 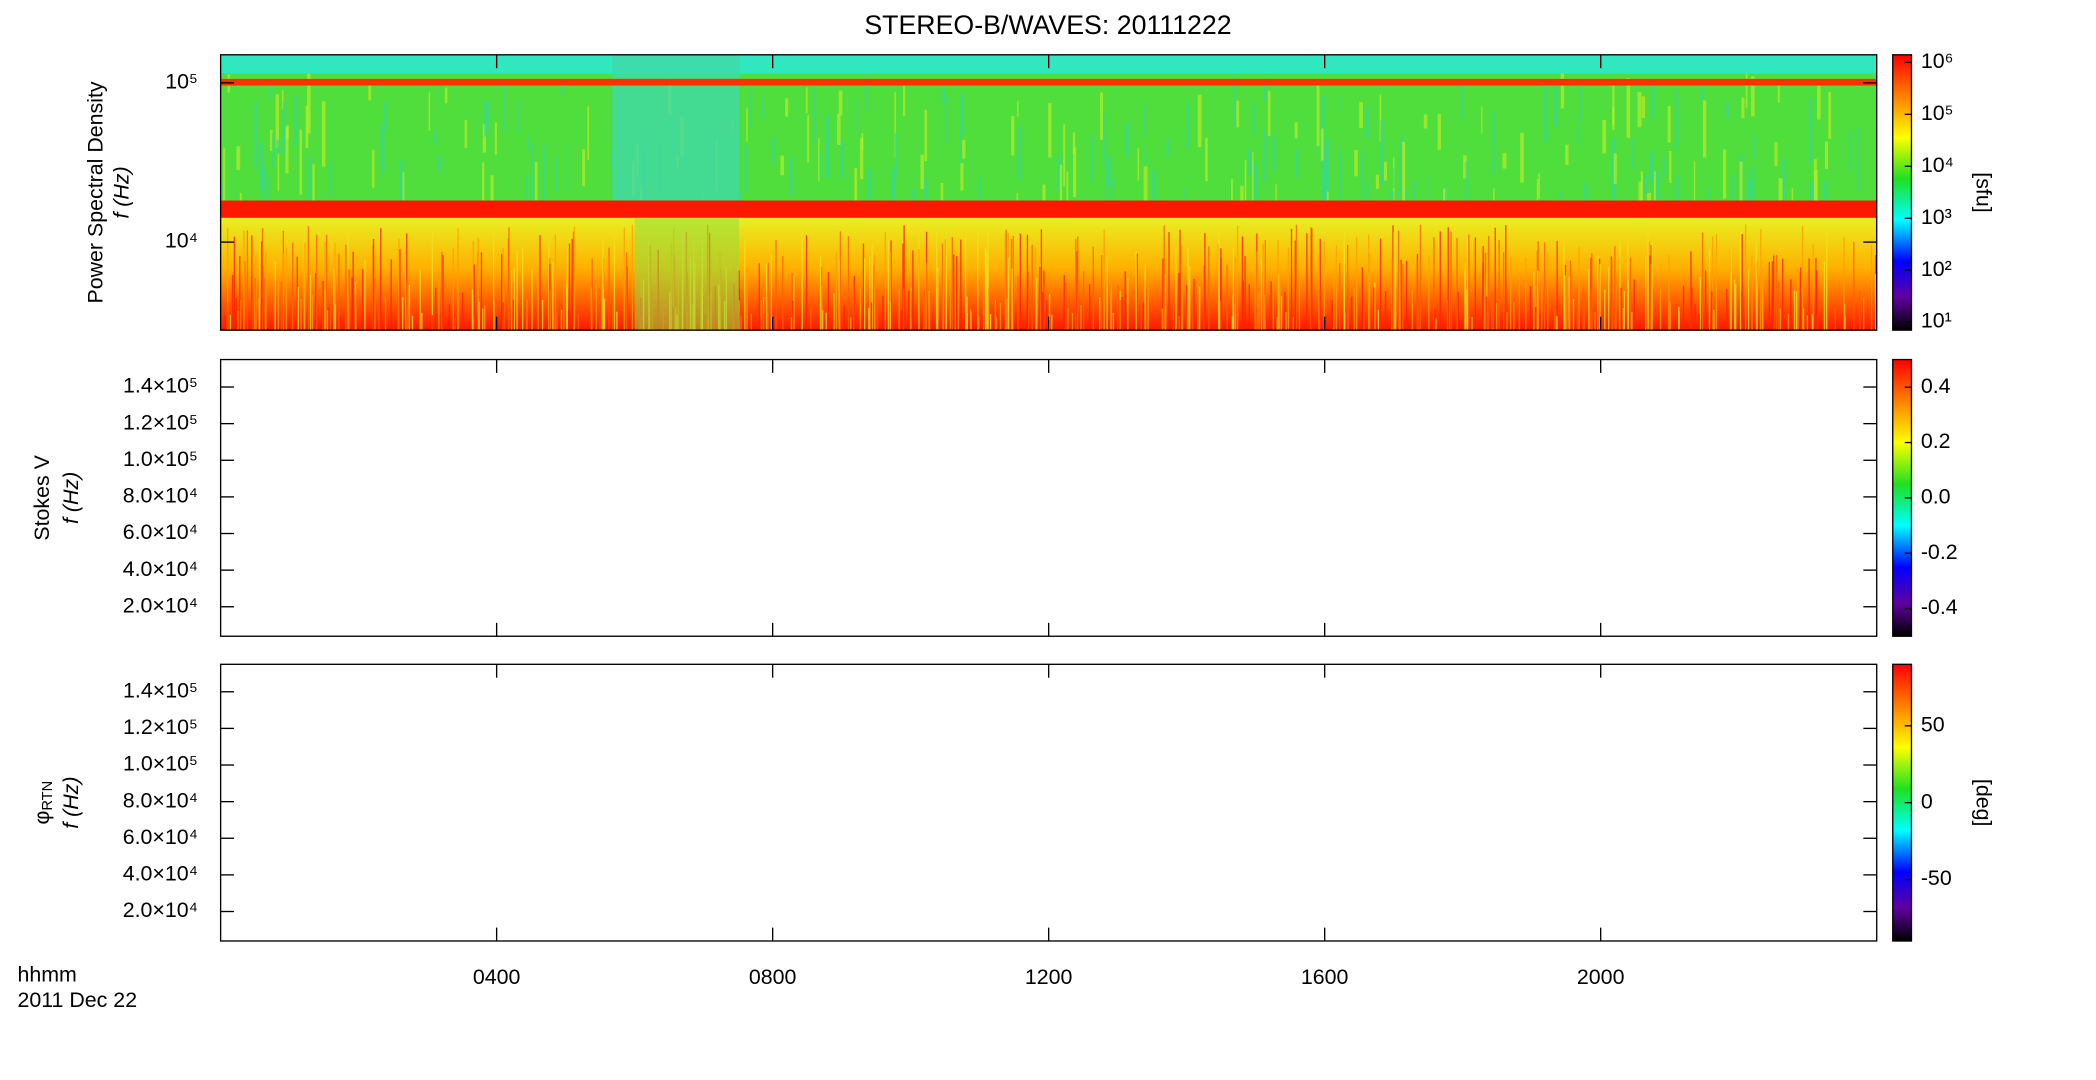 I want to click on x-axis-label: hhmm, so click(x=46, y=974).